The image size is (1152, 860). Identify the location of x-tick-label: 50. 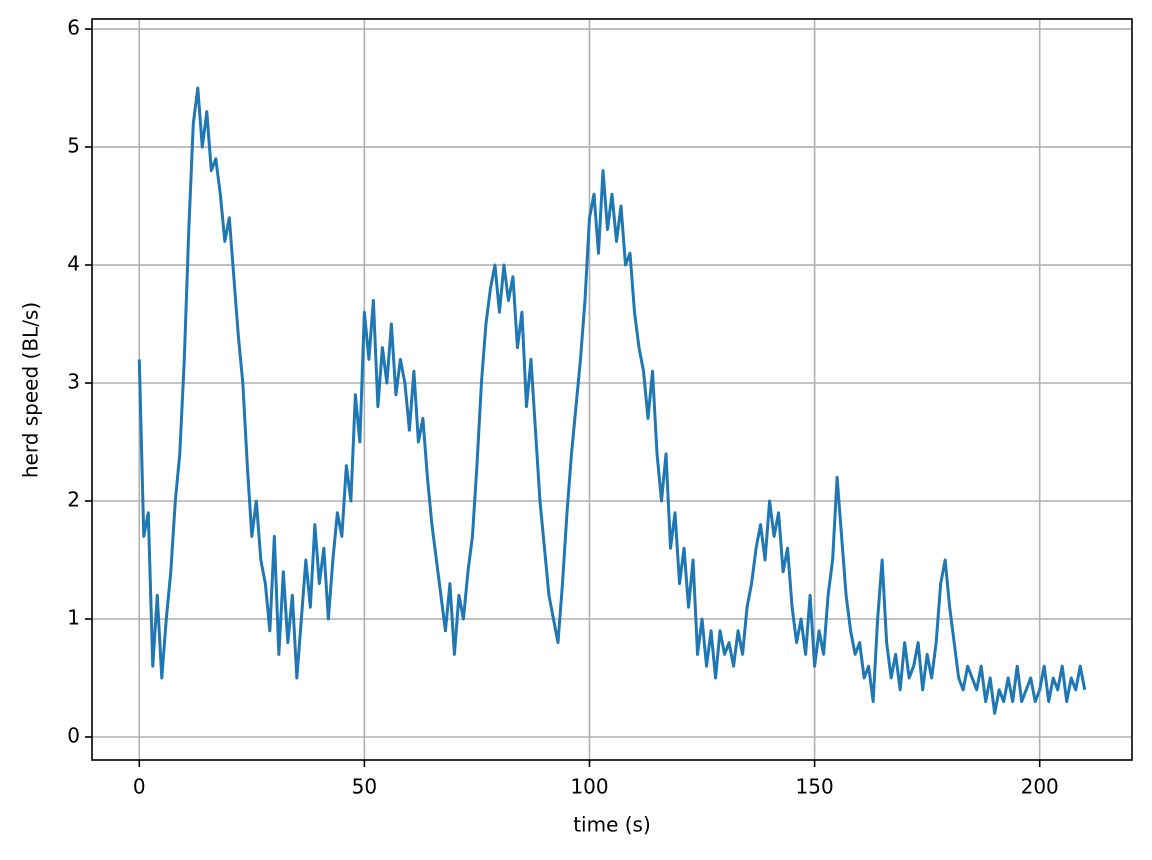
(364, 787).